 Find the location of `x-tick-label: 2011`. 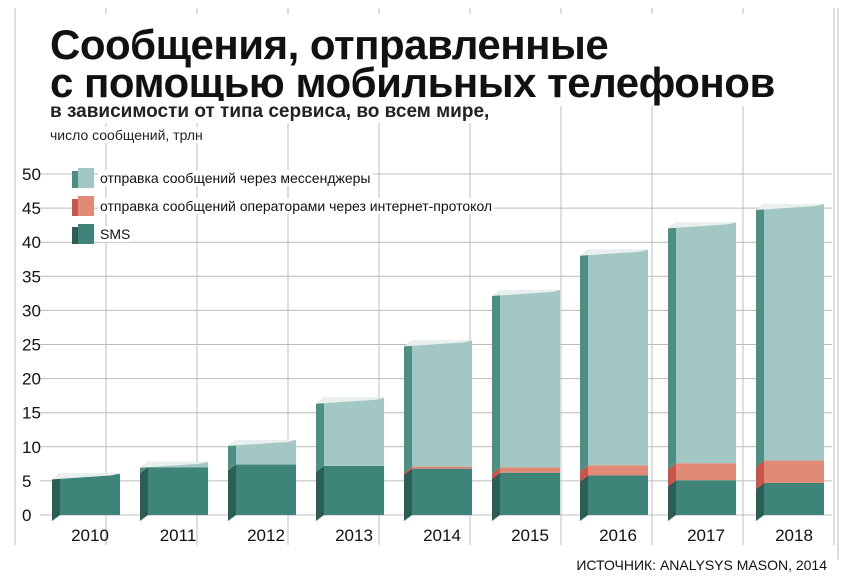

x-tick-label: 2011 is located at coordinates (178, 535).